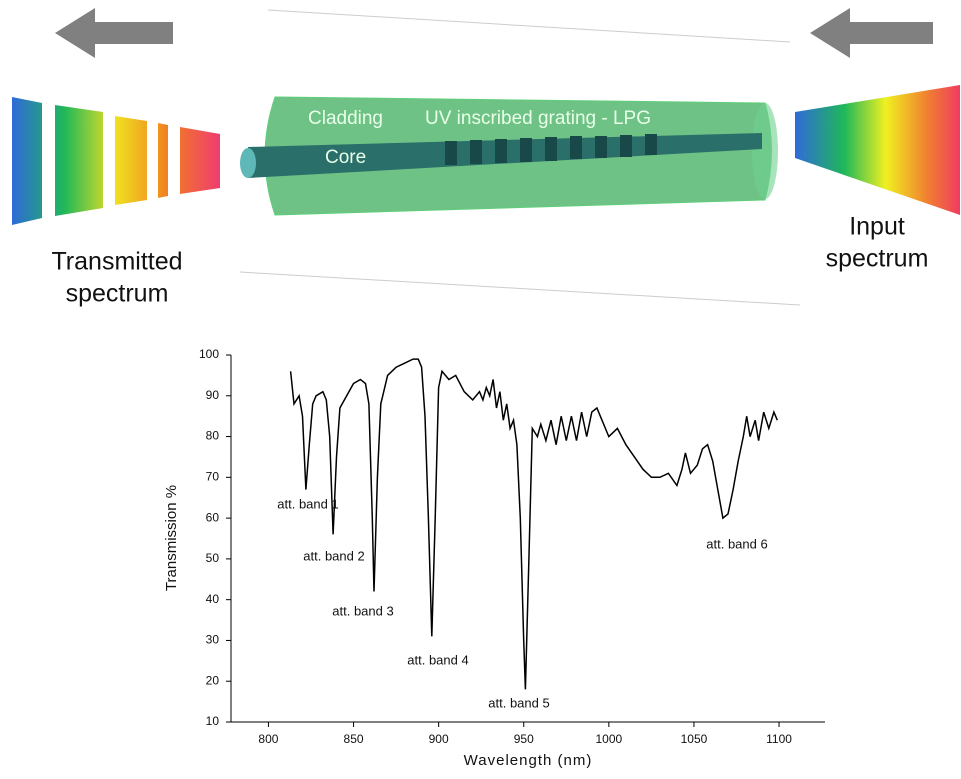 This screenshot has height=779, width=961. Describe the element at coordinates (307, 503) in the screenshot. I see `annotation: att. band 1` at that location.